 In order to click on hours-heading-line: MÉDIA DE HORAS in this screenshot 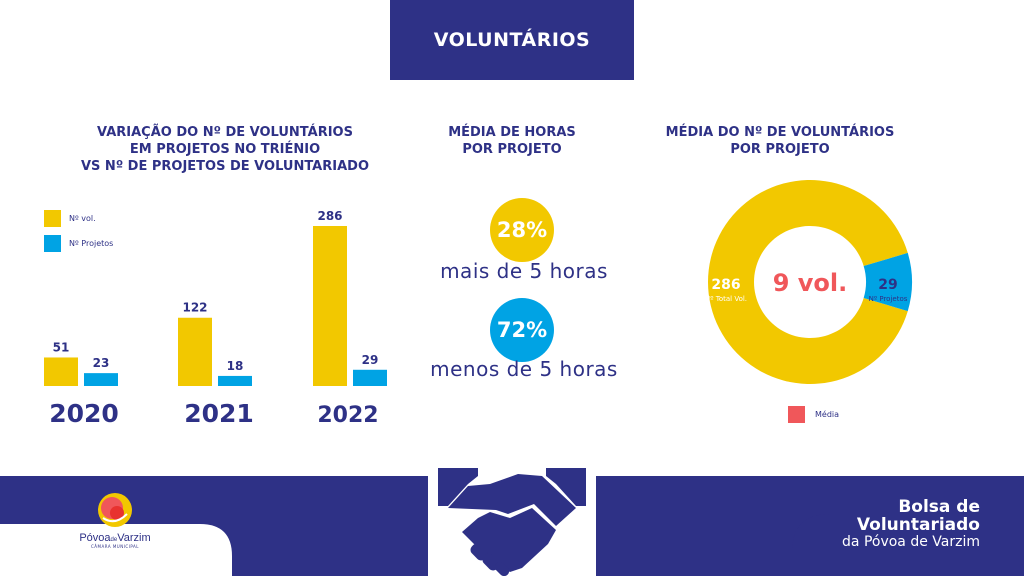, I will do `click(512, 132)`.